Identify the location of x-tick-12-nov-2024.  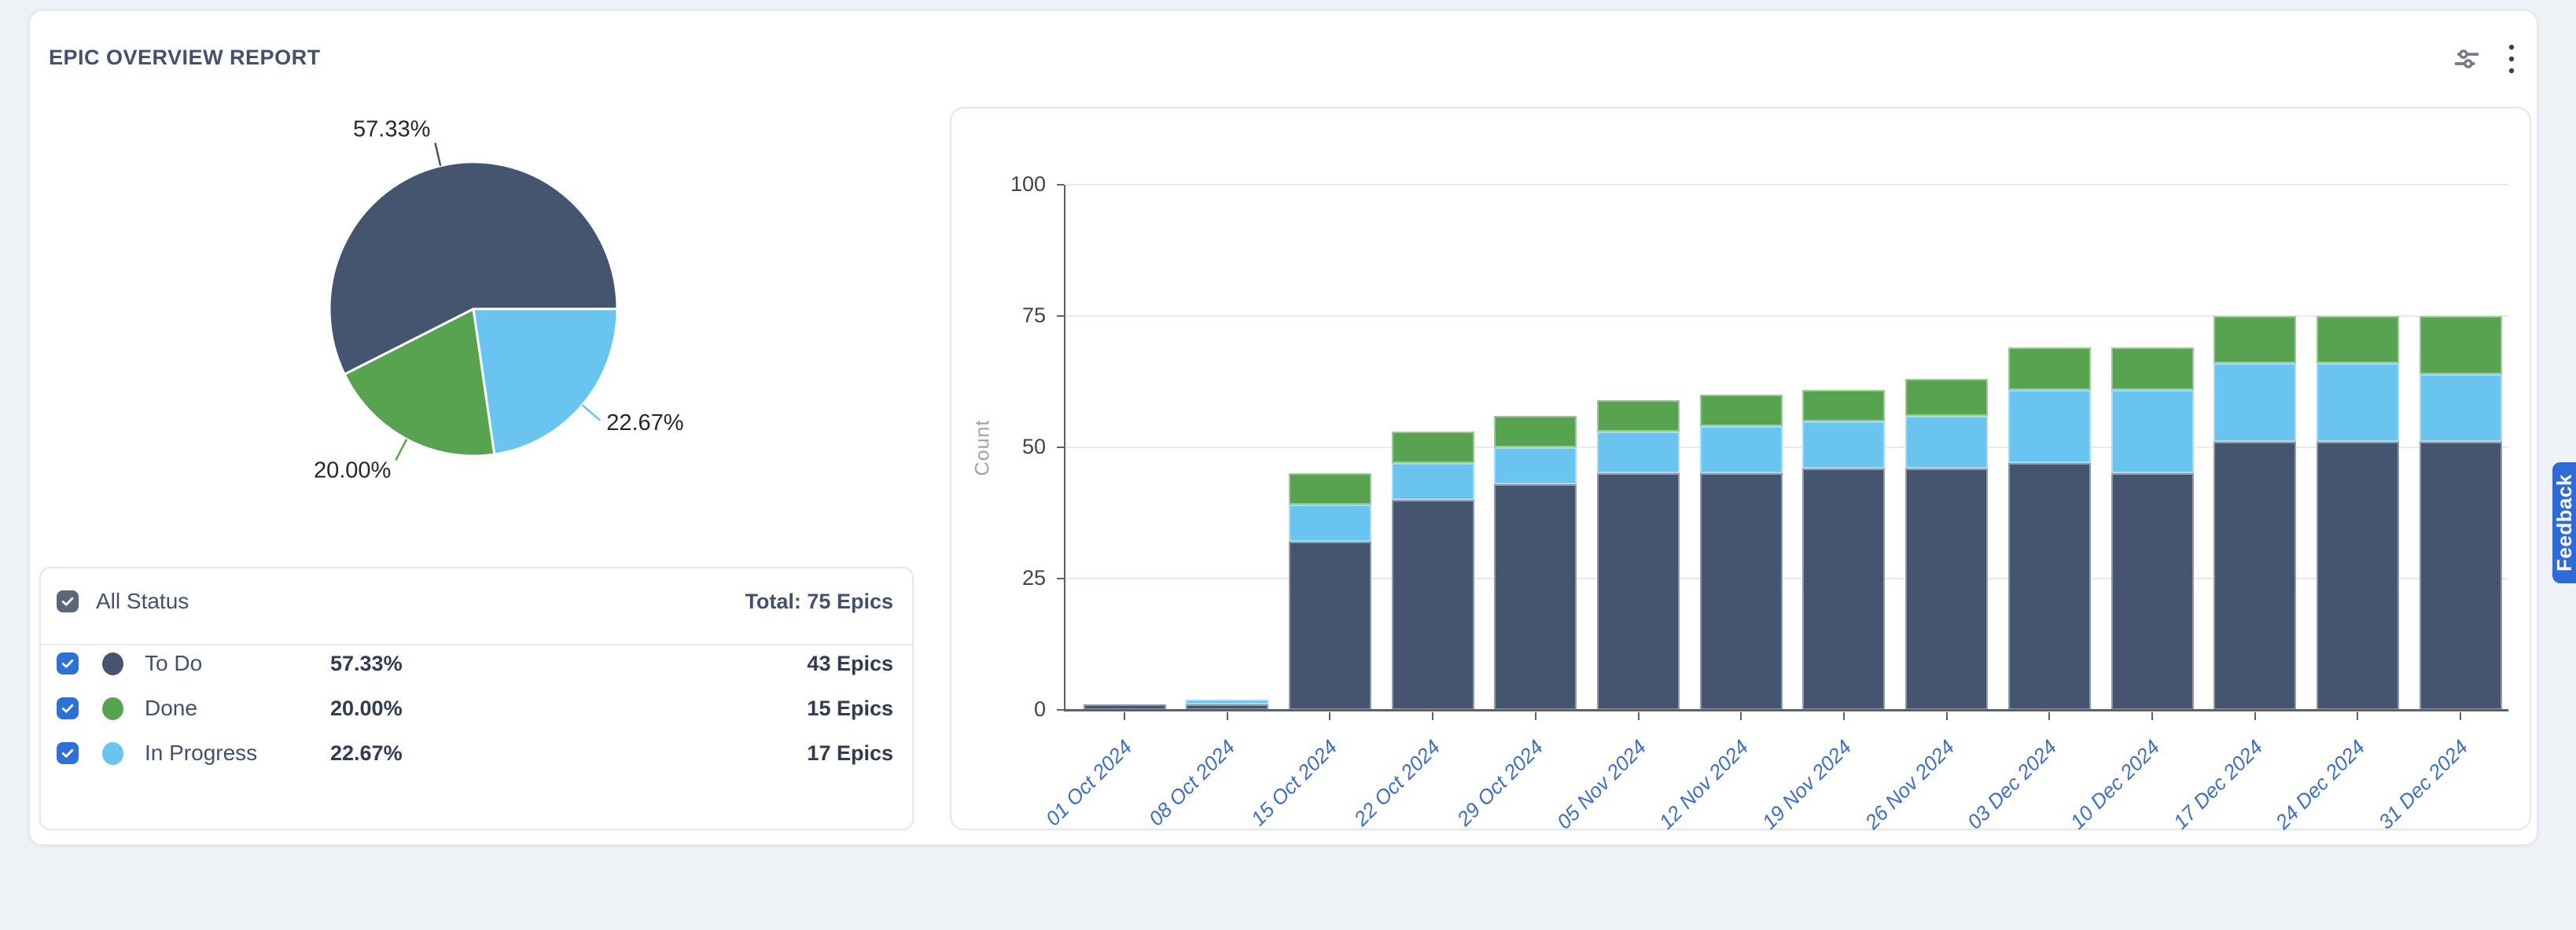
(1741, 716).